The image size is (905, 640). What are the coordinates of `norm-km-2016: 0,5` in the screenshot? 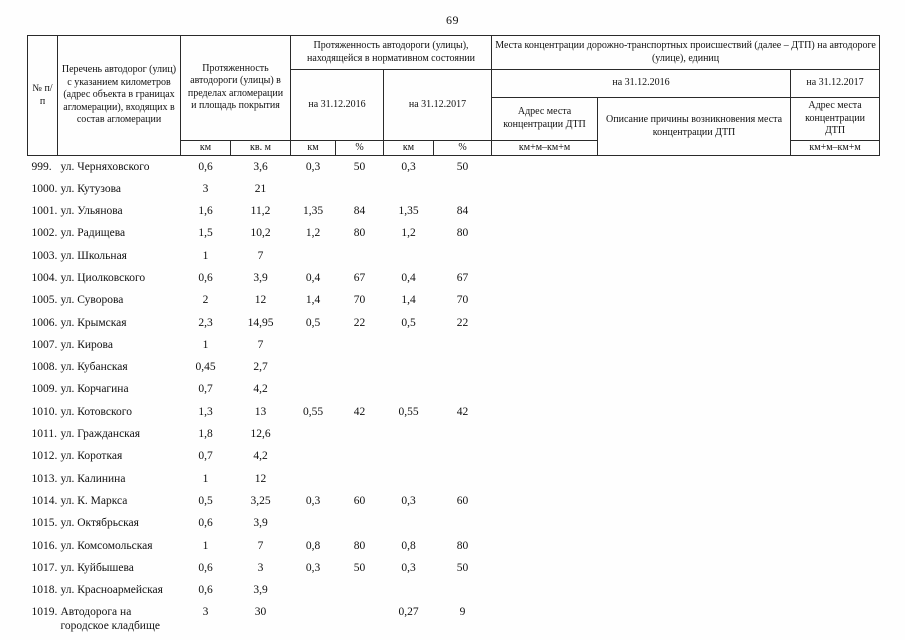 It's located at (313, 322).